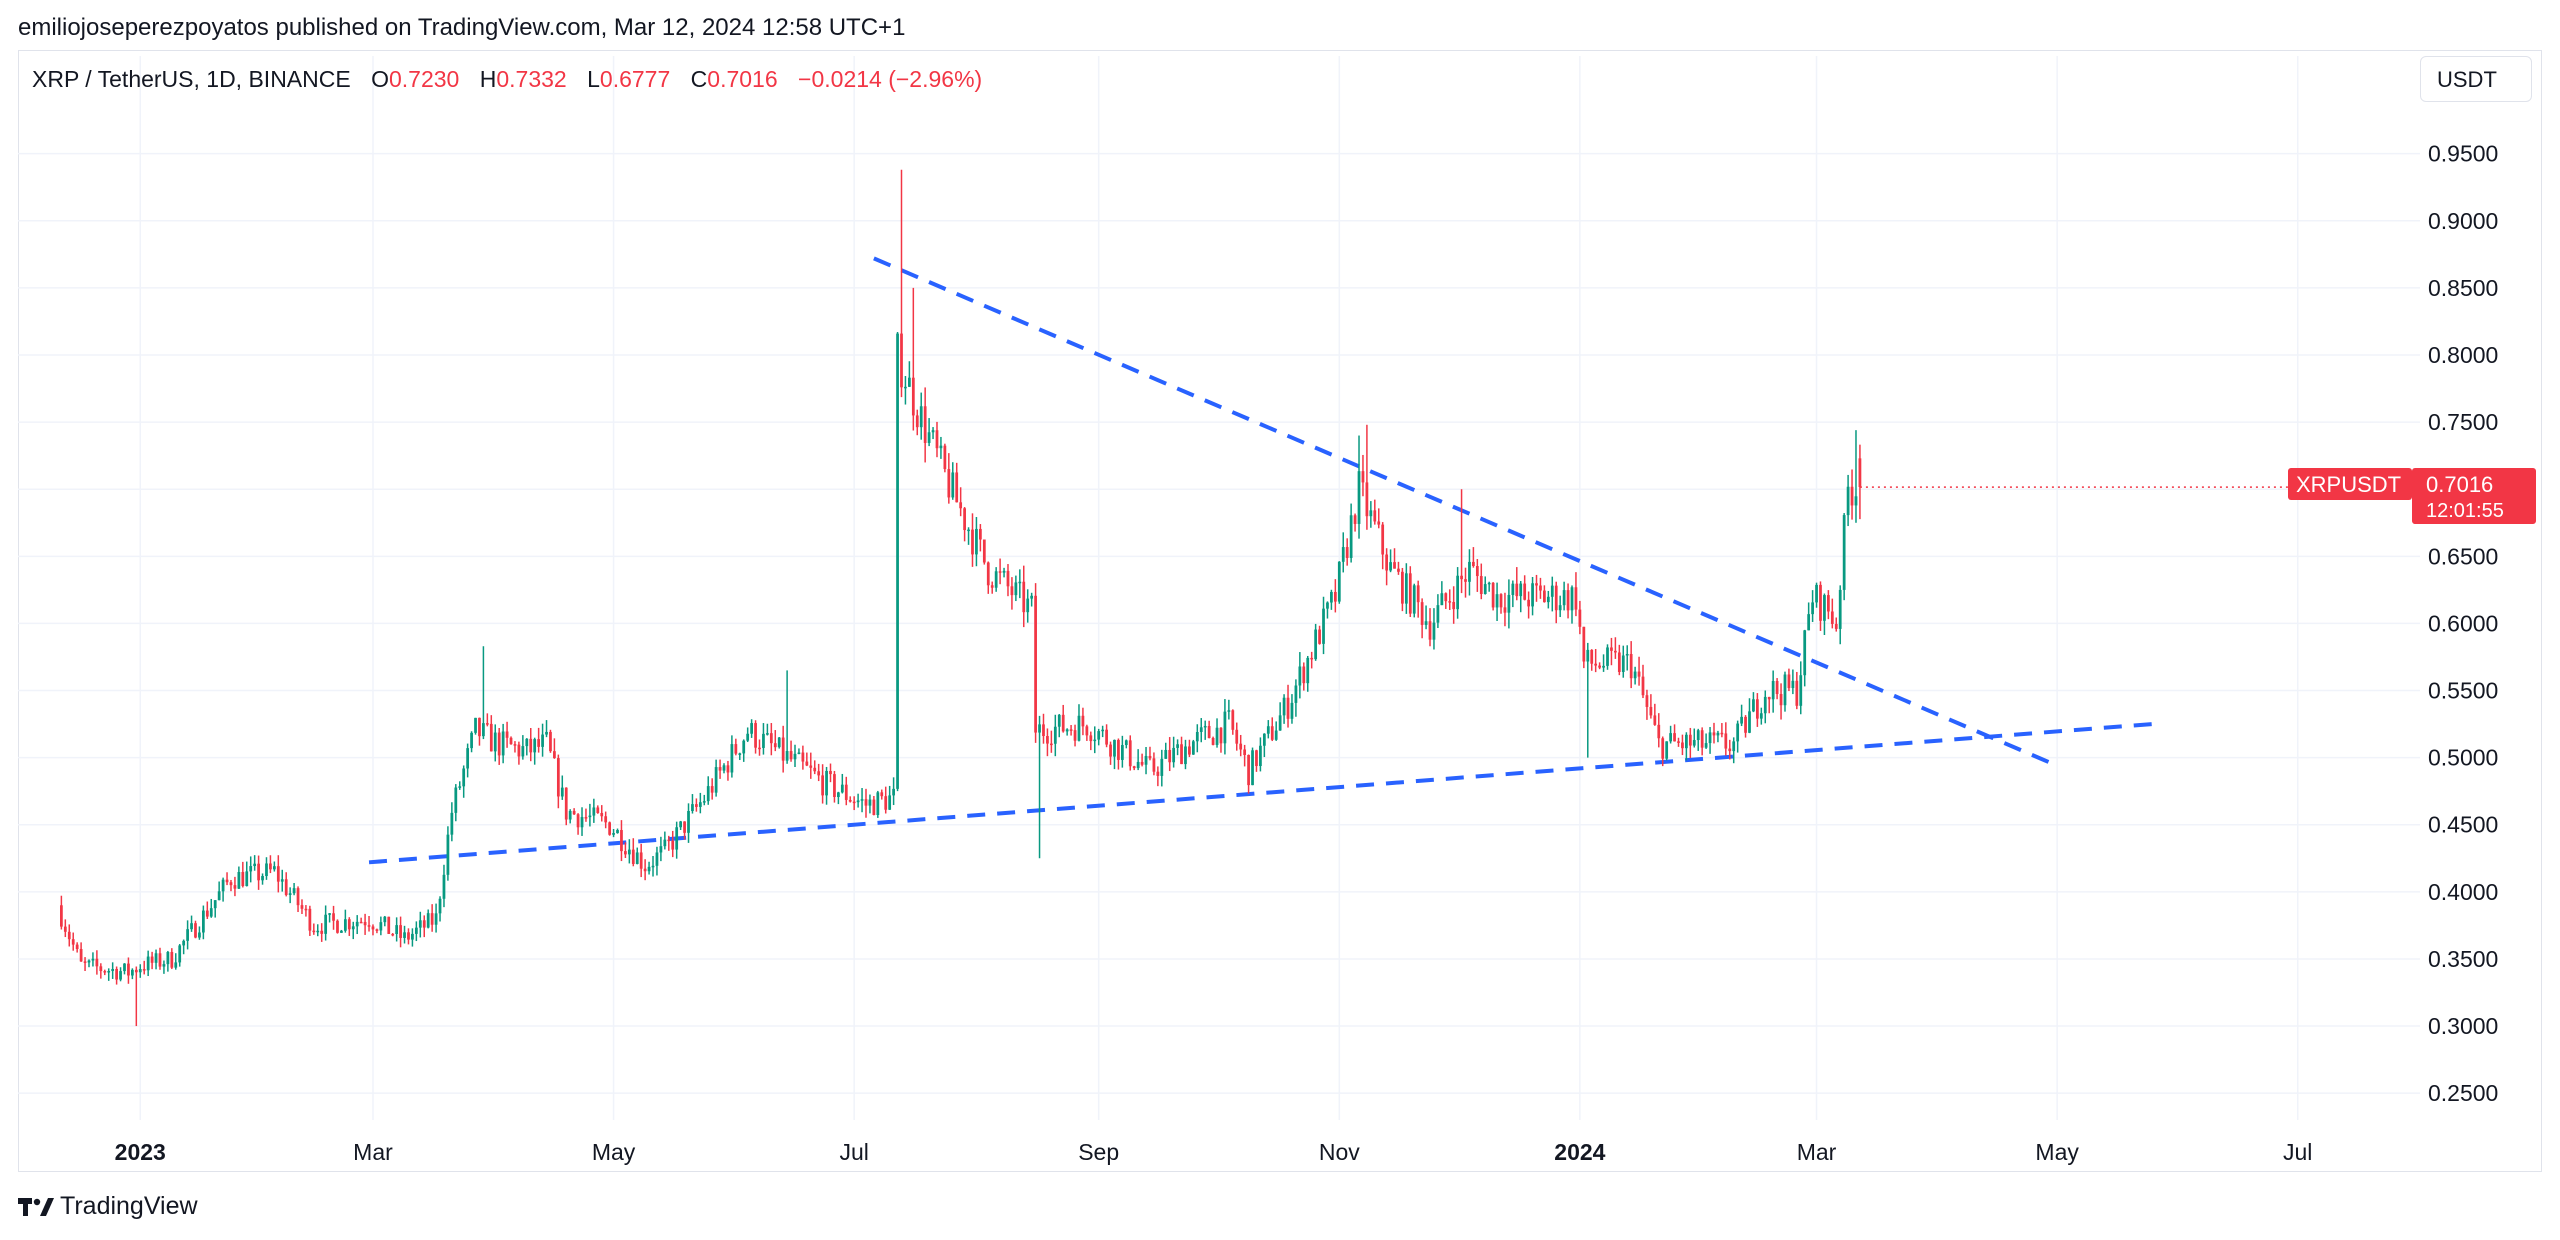 This screenshot has width=2560, height=1240. Describe the element at coordinates (614, 1152) in the screenshot. I see `time-tick-label: May` at that location.